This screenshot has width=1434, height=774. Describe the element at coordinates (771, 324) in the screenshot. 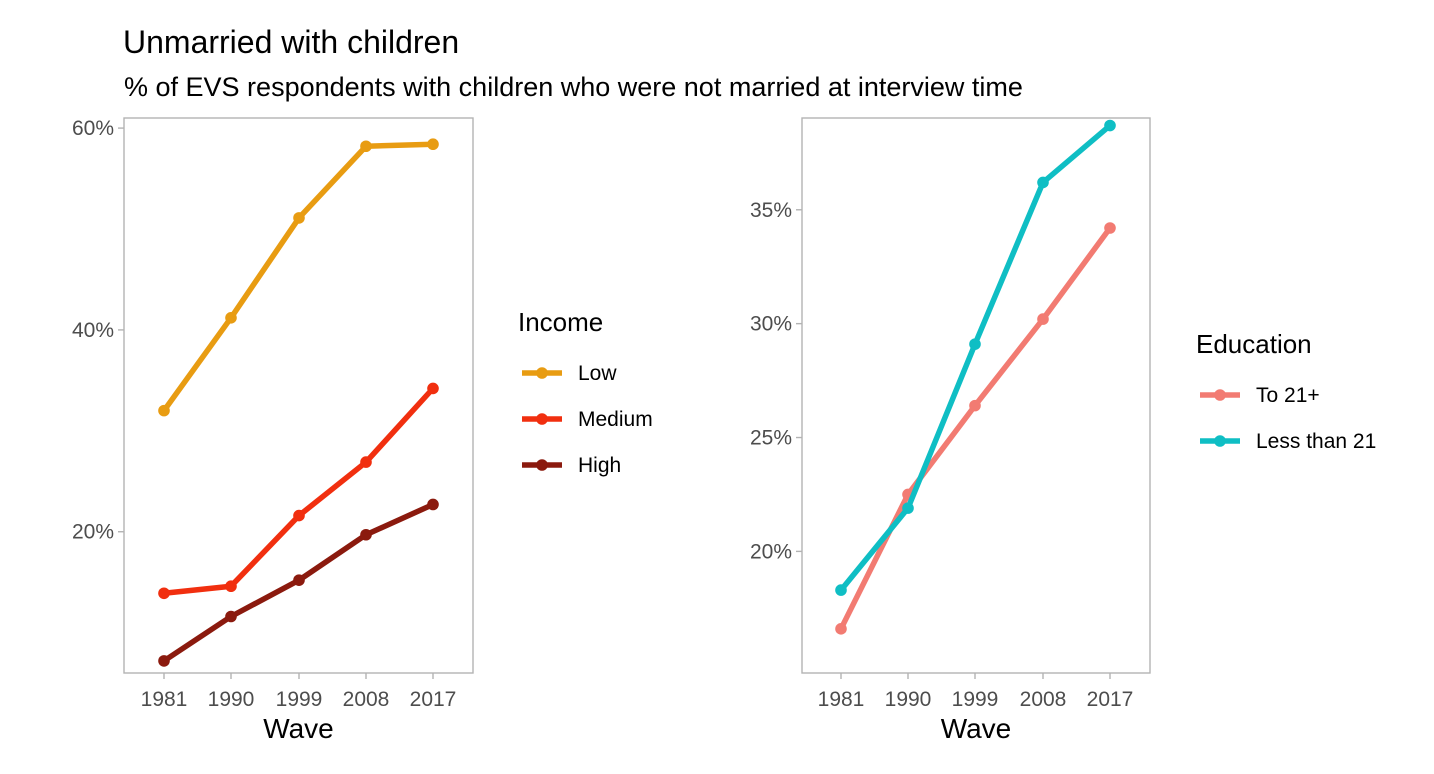

I see `y-tick-label: 30%` at that location.